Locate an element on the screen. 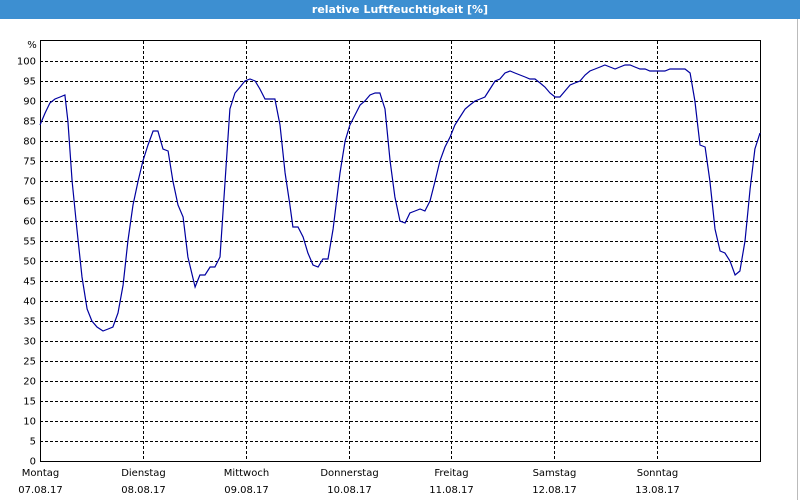 The width and height of the screenshot is (800, 500). x-tick-label: Mittwoch is located at coordinates (246, 473).